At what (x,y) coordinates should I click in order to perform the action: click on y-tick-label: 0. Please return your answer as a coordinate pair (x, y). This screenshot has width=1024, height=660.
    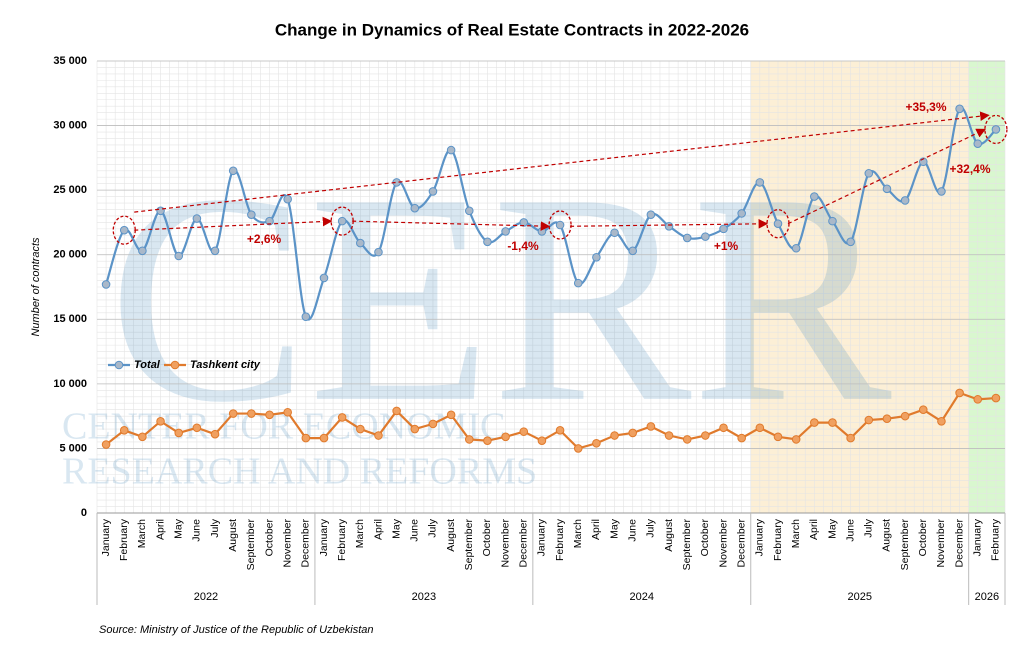
    Looking at the image, I should click on (84, 513).